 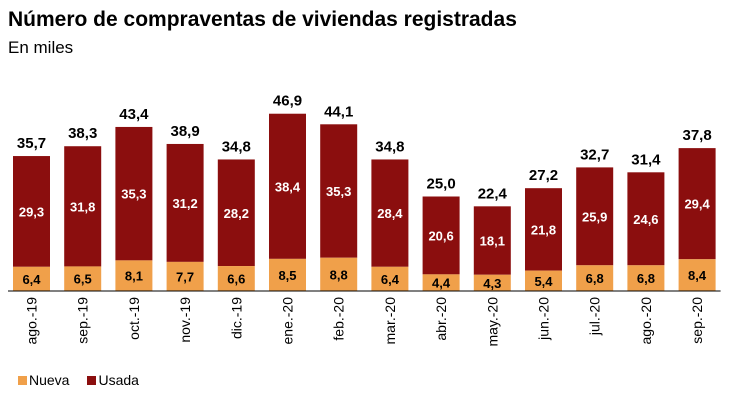 What do you see at coordinates (134, 318) in the screenshot?
I see `x-tick-label-2: oct.-19` at bounding box center [134, 318].